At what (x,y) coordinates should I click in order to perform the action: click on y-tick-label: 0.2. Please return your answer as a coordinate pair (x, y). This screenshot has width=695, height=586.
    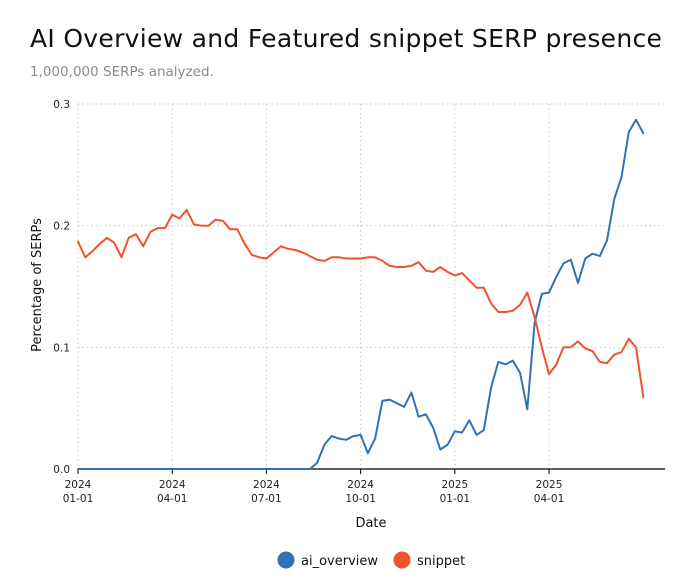
    Looking at the image, I should click on (61, 227).